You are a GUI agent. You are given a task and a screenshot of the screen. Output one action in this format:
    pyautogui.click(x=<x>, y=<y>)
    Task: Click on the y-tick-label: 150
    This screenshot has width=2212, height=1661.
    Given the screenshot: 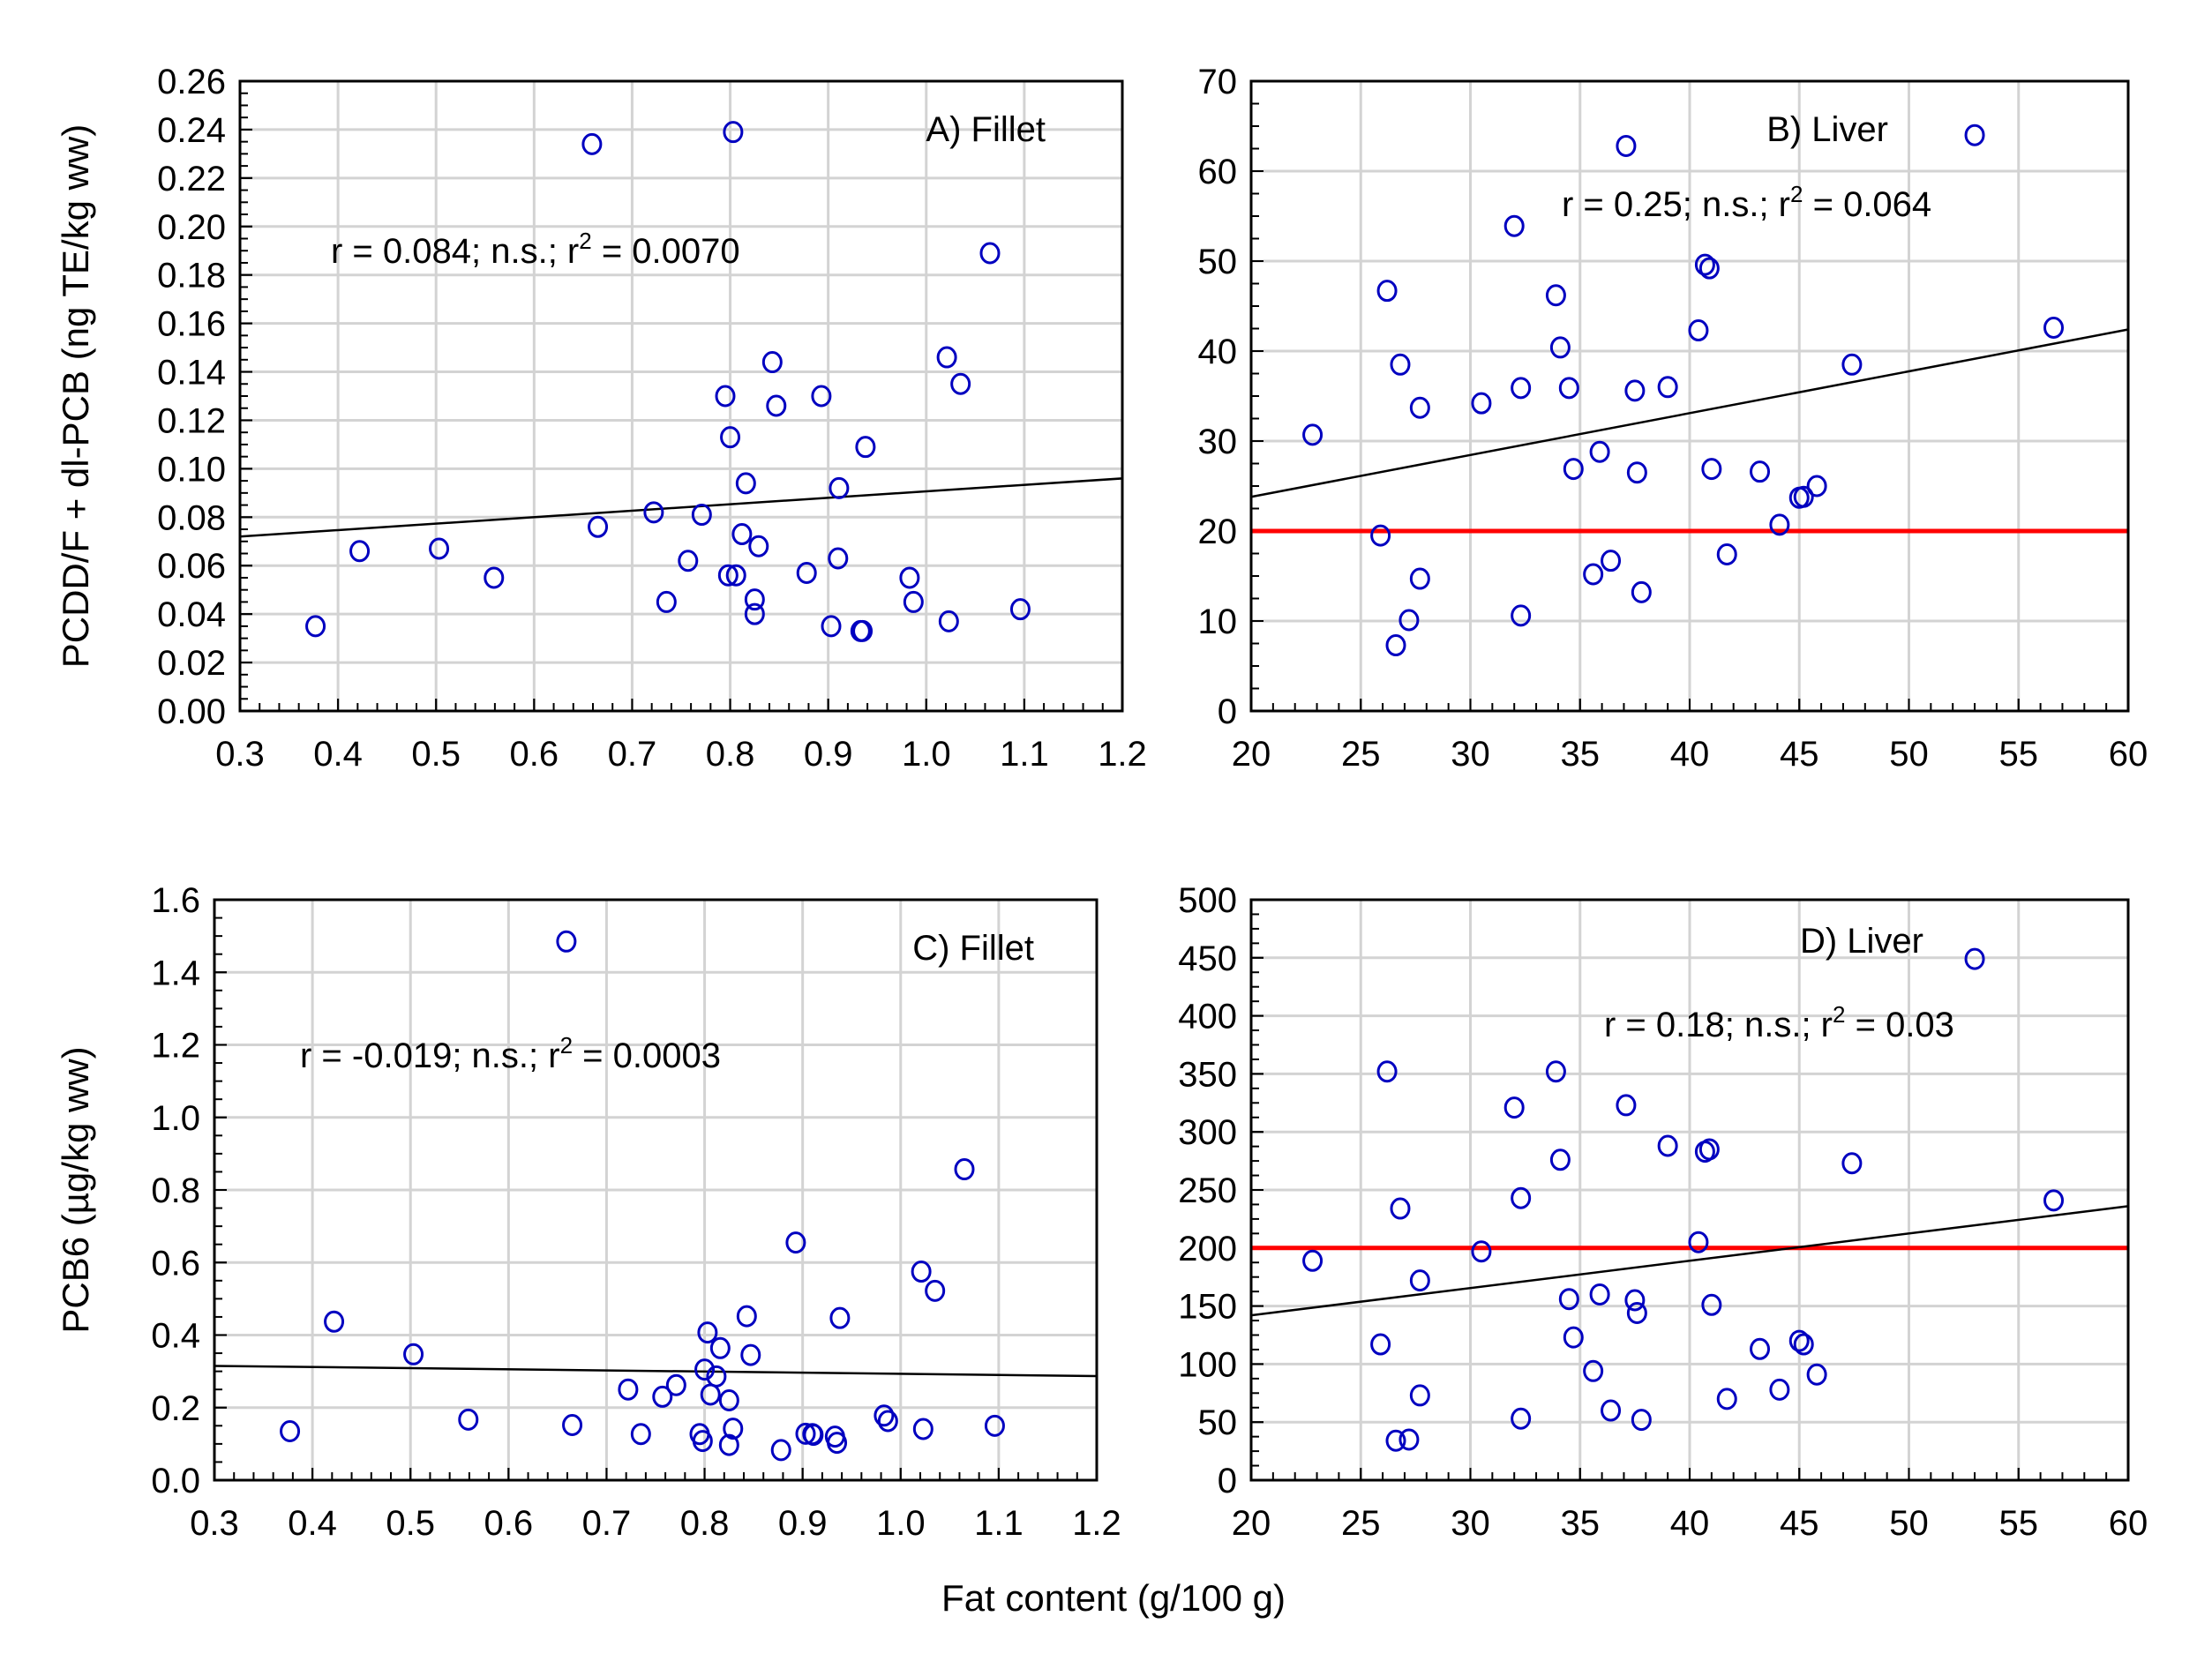 What is the action you would take?
    pyautogui.click(x=1208, y=1307)
    